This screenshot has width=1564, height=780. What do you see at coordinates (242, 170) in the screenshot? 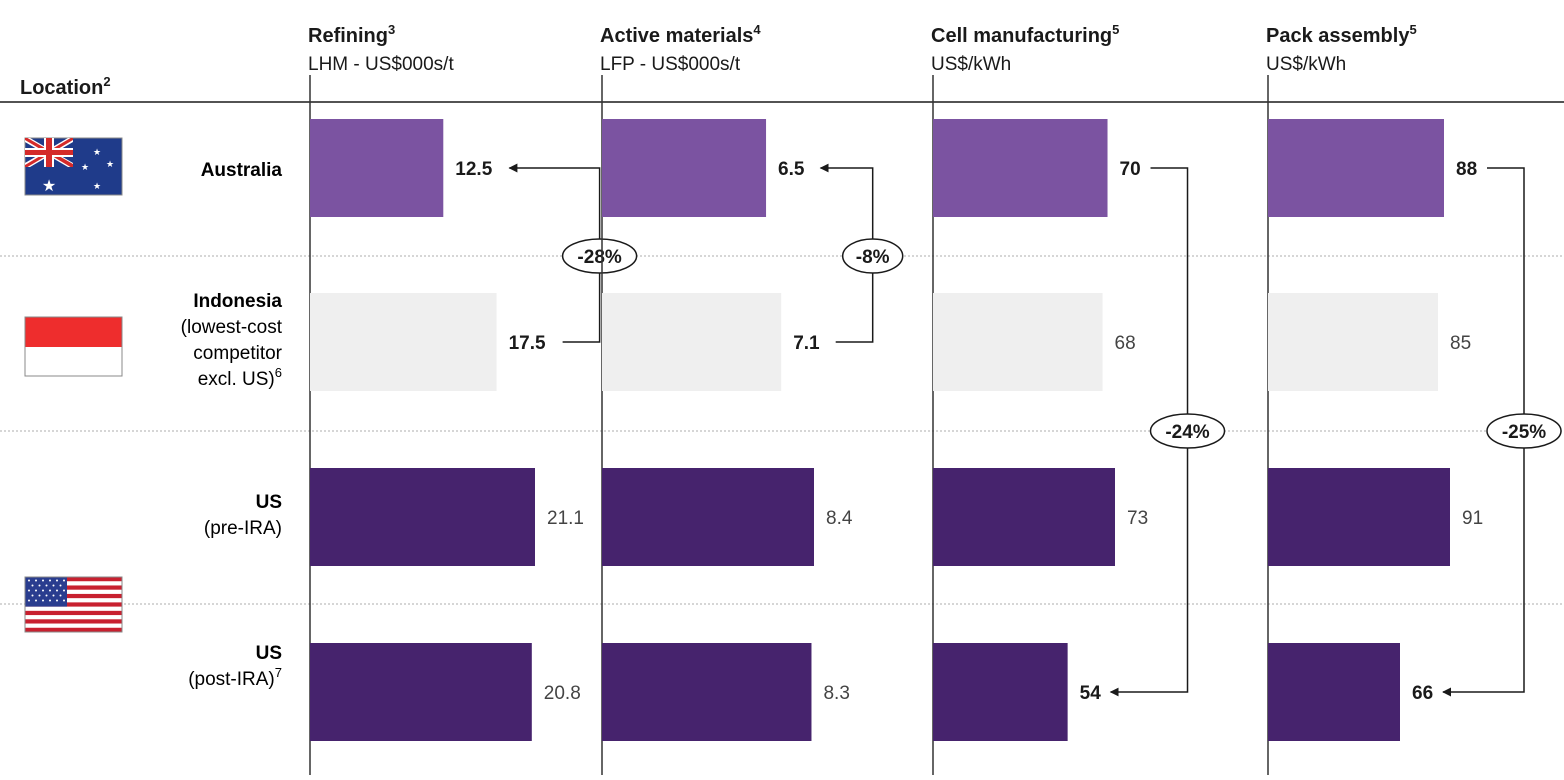
I see `location-label-australia: Australia` at bounding box center [242, 170].